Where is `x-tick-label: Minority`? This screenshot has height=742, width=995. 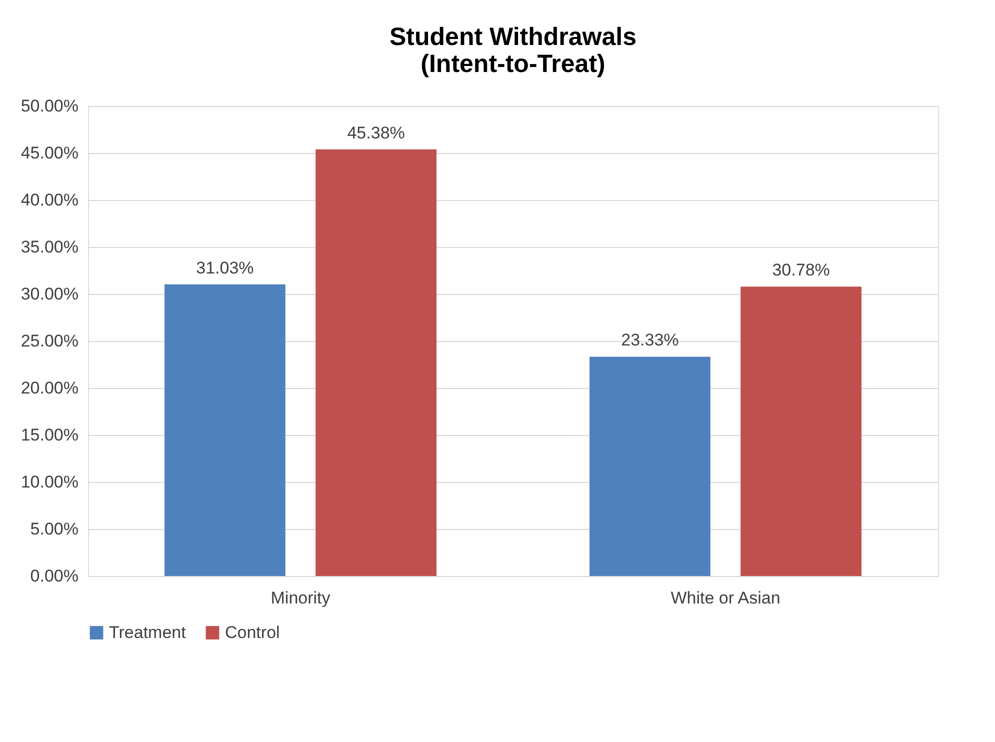
x-tick-label: Minority is located at coordinates (300, 598).